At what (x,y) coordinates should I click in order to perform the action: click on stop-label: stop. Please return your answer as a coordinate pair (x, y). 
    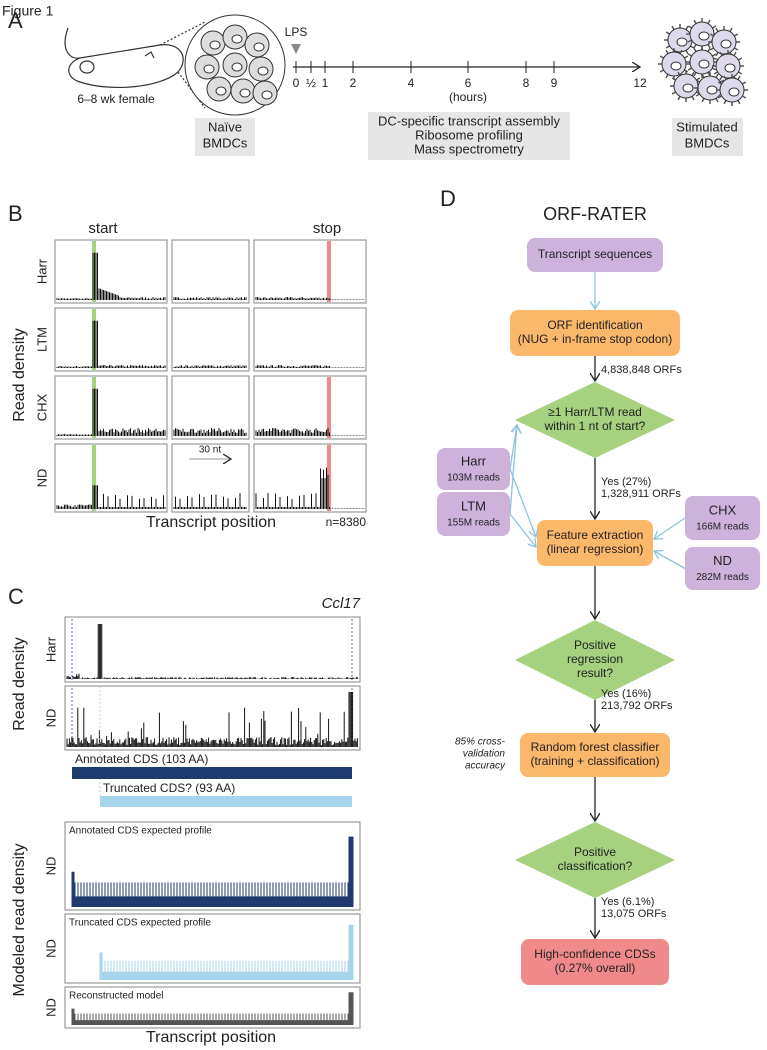
    Looking at the image, I should click on (327, 228).